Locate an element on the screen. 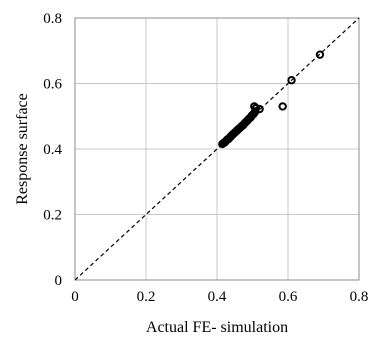 The image size is (374, 341). x-axis-label: Actual FE- simulation is located at coordinates (217, 327).